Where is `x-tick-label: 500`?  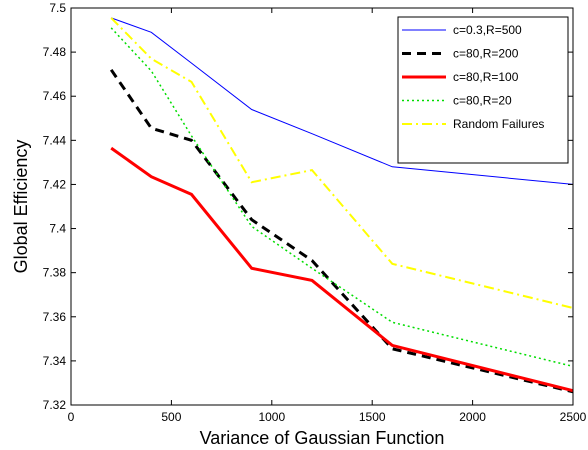
x-tick-label: 500 is located at coordinates (171, 417).